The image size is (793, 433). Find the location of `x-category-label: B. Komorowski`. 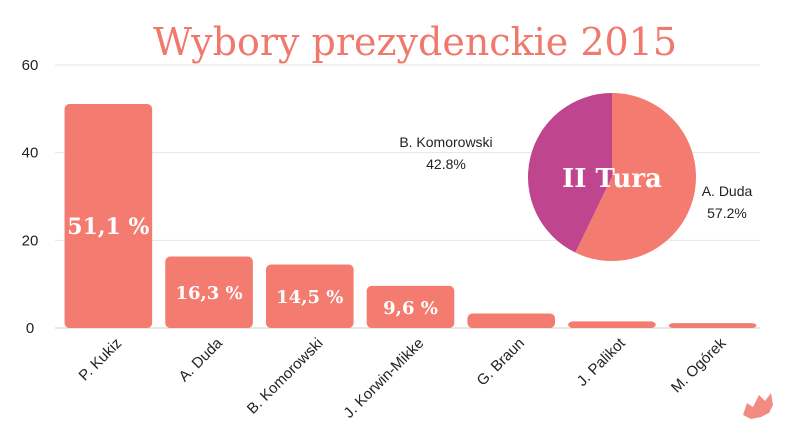

x-category-label: B. Komorowski is located at coordinates (285, 376).